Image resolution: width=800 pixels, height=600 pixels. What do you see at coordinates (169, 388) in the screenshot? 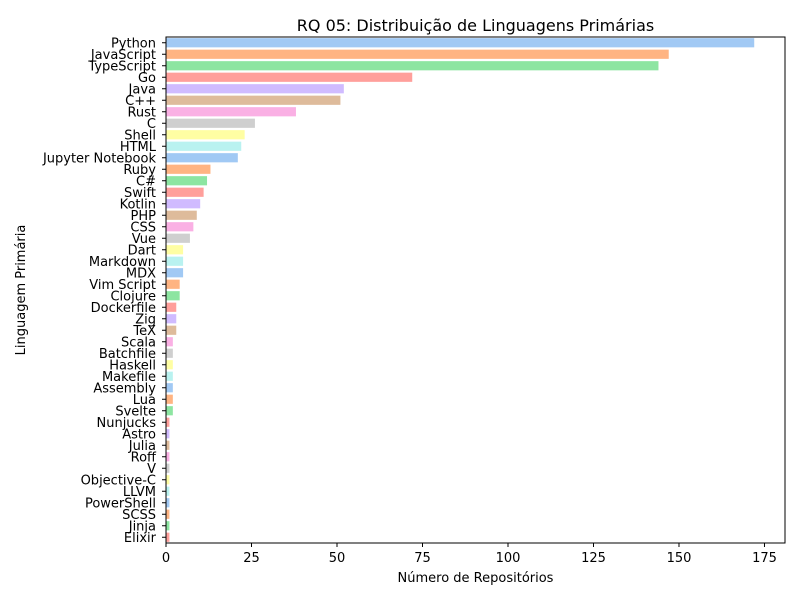
I see `bar-assembly` at bounding box center [169, 388].